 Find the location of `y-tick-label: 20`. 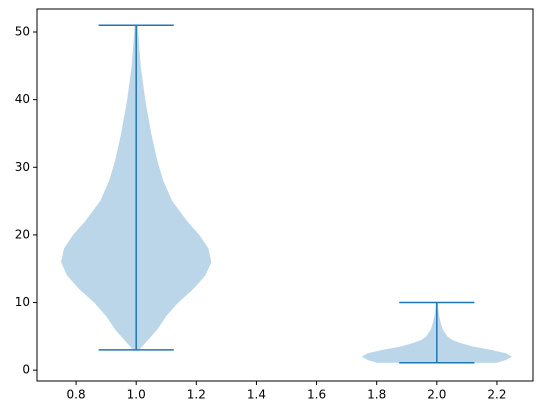

y-tick-label: 20 is located at coordinates (22, 234).